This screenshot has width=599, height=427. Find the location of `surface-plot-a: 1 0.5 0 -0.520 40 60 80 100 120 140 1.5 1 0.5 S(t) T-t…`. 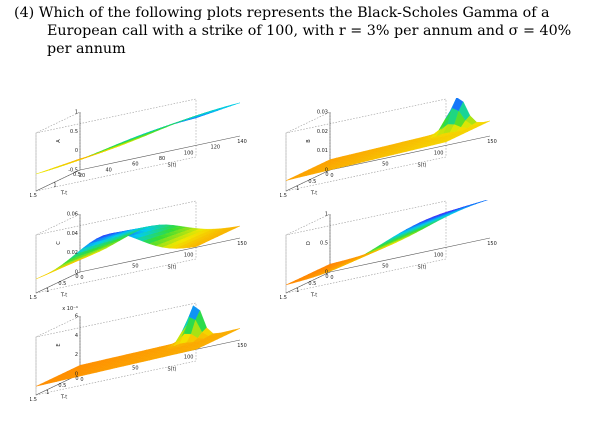

surface-plot-a: 1 0.5 0 -0.520 40 60 80 100 120 140 1.5 1 0.5 S(t) T-t… is located at coordinates (138, 149).